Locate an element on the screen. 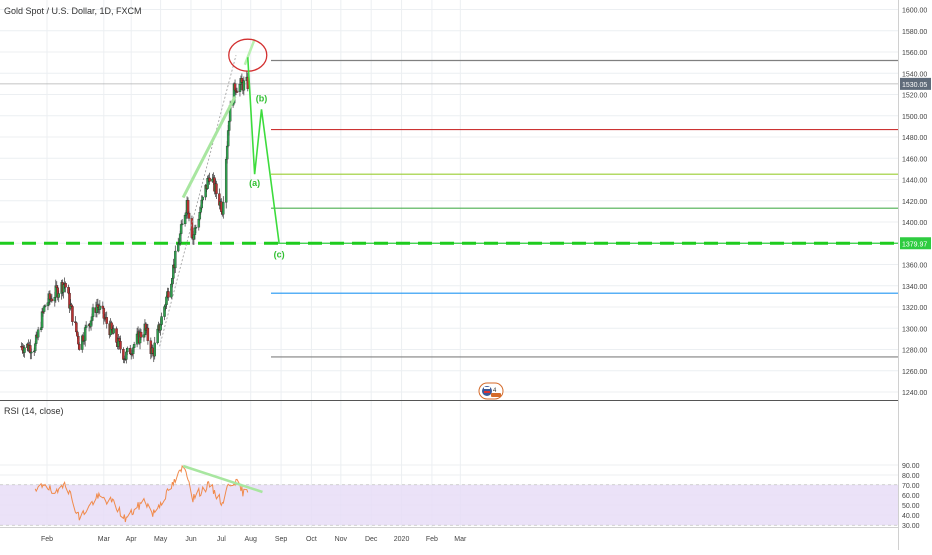 This screenshot has width=932, height=555. time-tick-label: Aug is located at coordinates (250, 539).